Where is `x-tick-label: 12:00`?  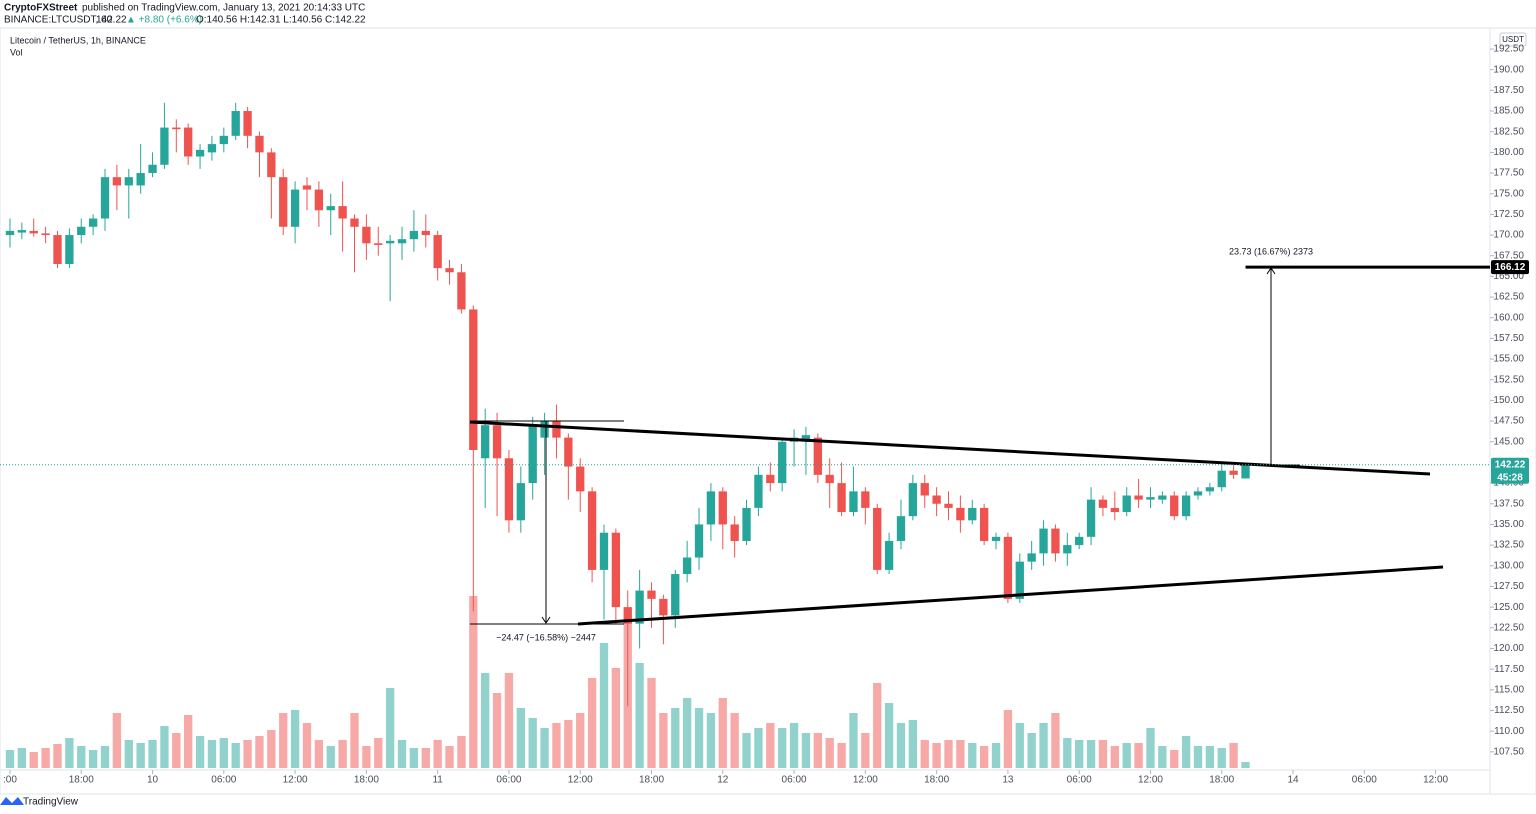
x-tick-label: 12:00 is located at coordinates (1150, 780).